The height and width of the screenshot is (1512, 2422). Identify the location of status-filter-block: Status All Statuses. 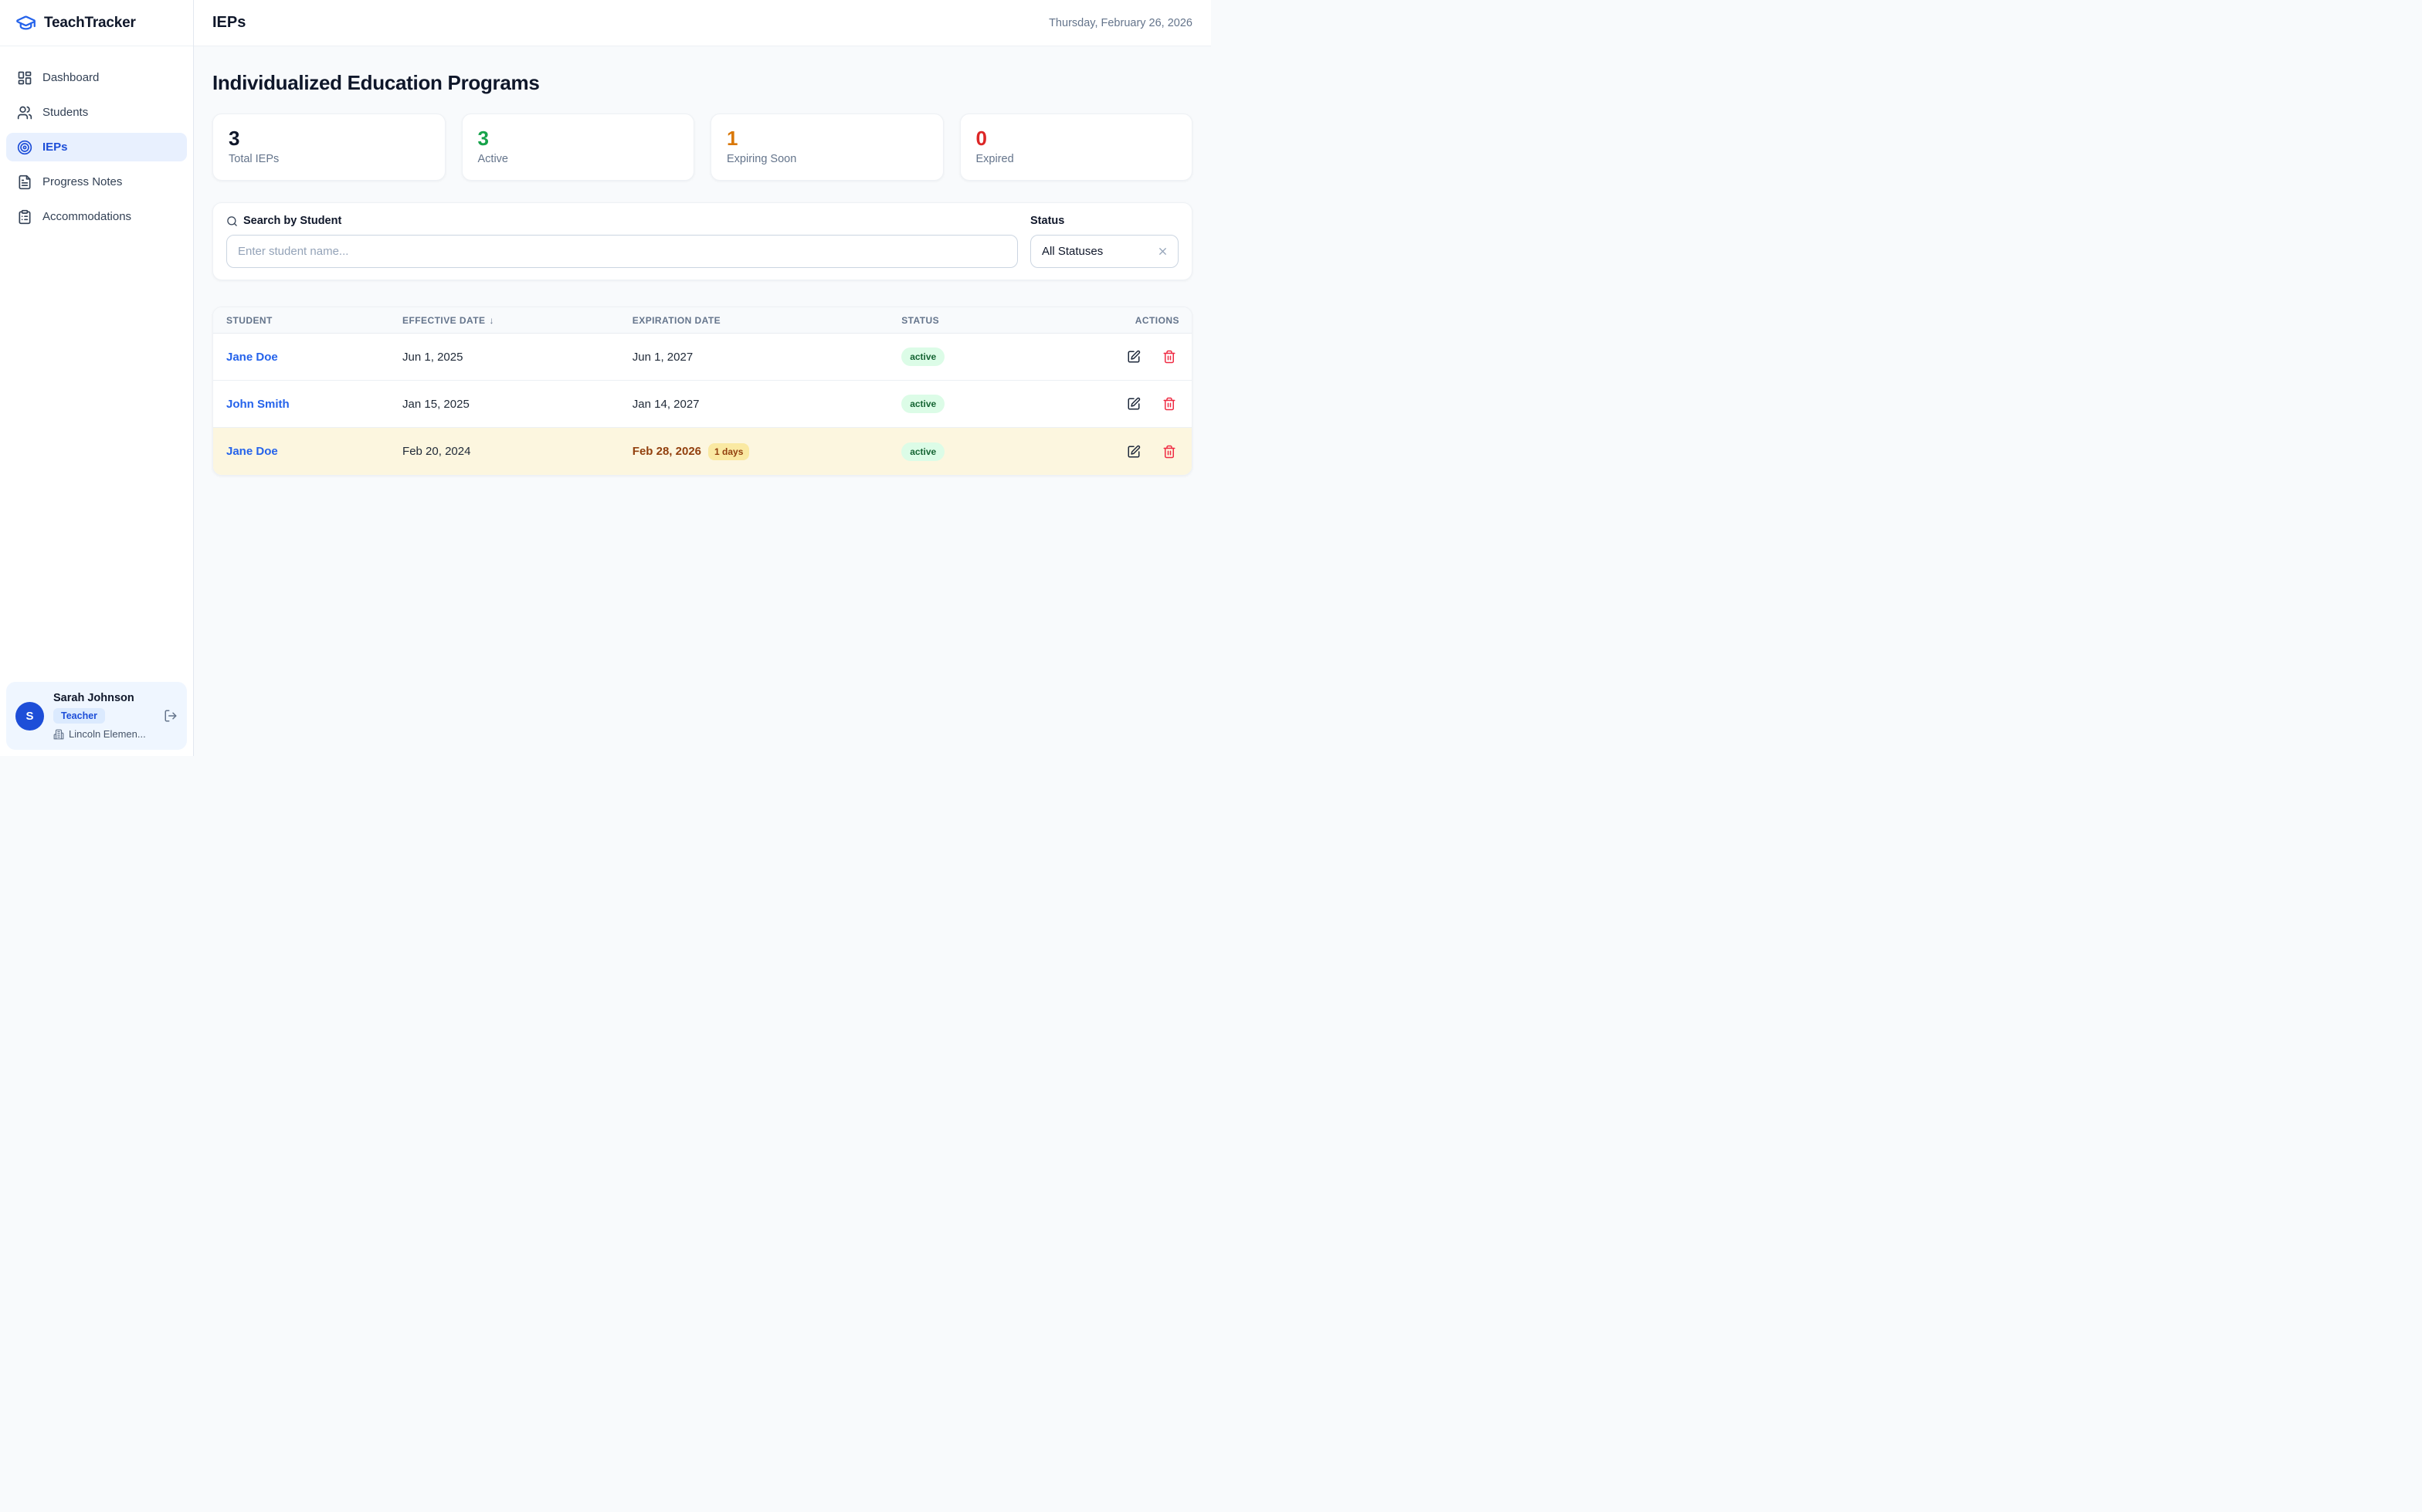
(1104, 241).